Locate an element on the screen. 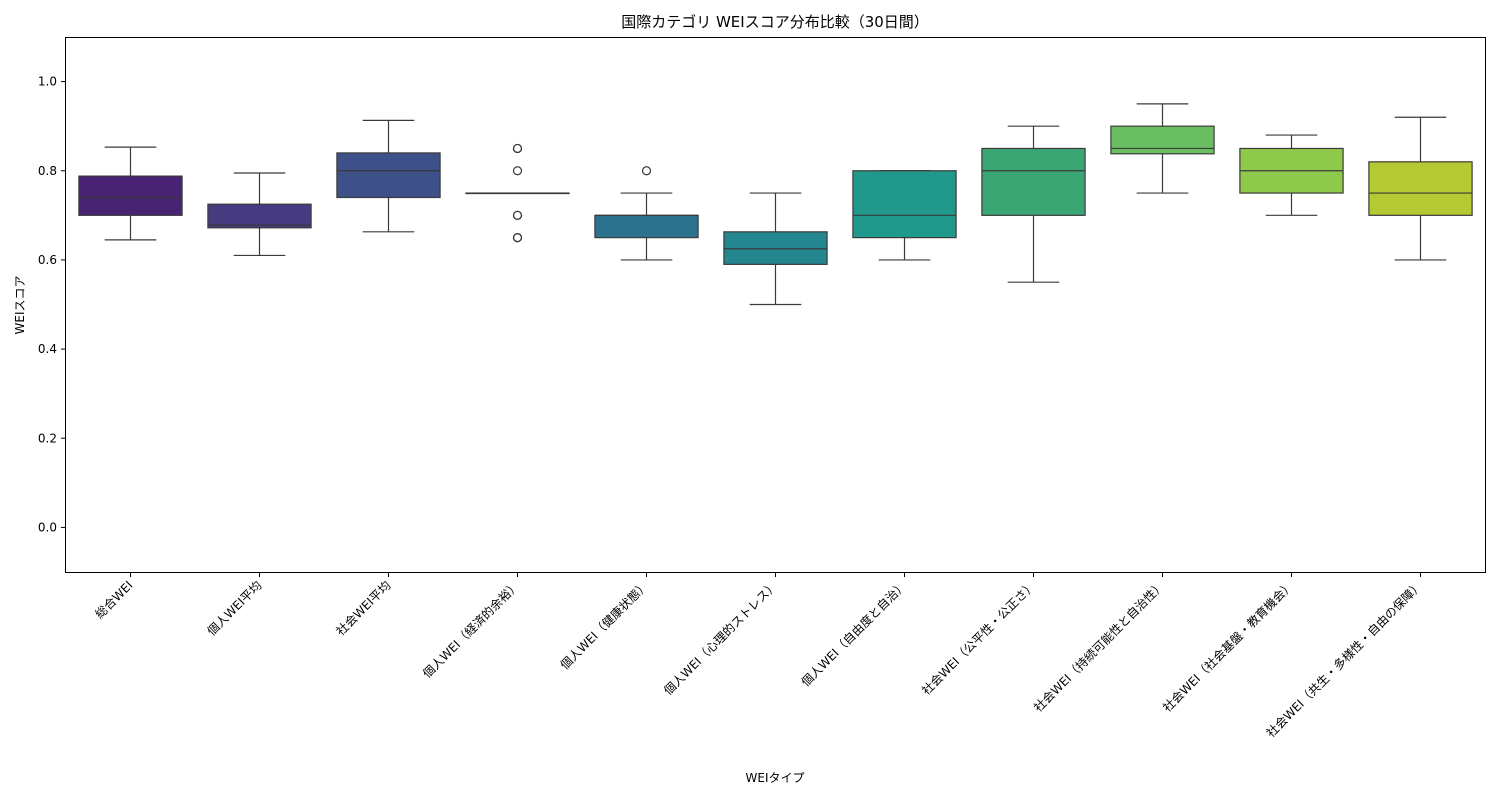 The height and width of the screenshot is (800, 1500). x-tick-label: 社会WEI（持続可能性と自治性） is located at coordinates (1098, 646).